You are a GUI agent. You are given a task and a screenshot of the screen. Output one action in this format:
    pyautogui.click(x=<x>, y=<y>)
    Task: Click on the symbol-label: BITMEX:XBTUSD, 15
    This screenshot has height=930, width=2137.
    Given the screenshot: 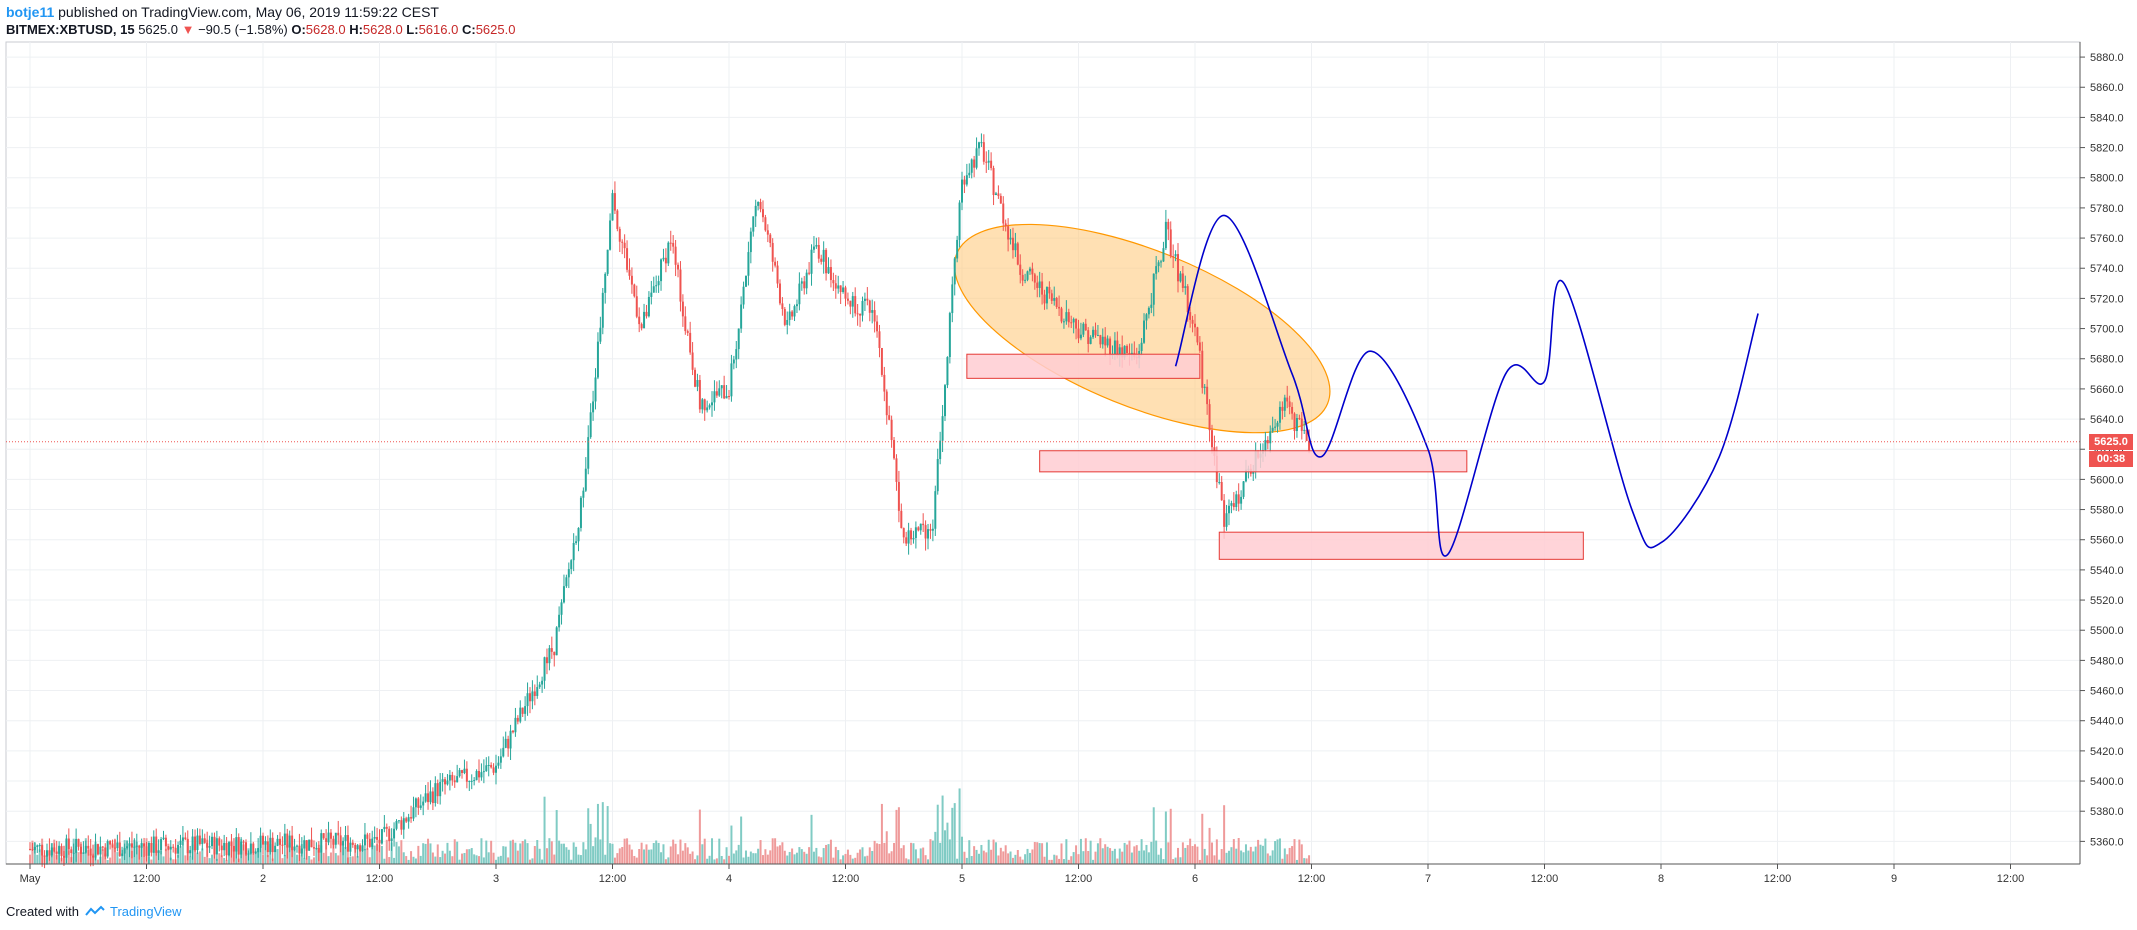 What is the action you would take?
    pyautogui.click(x=70, y=29)
    